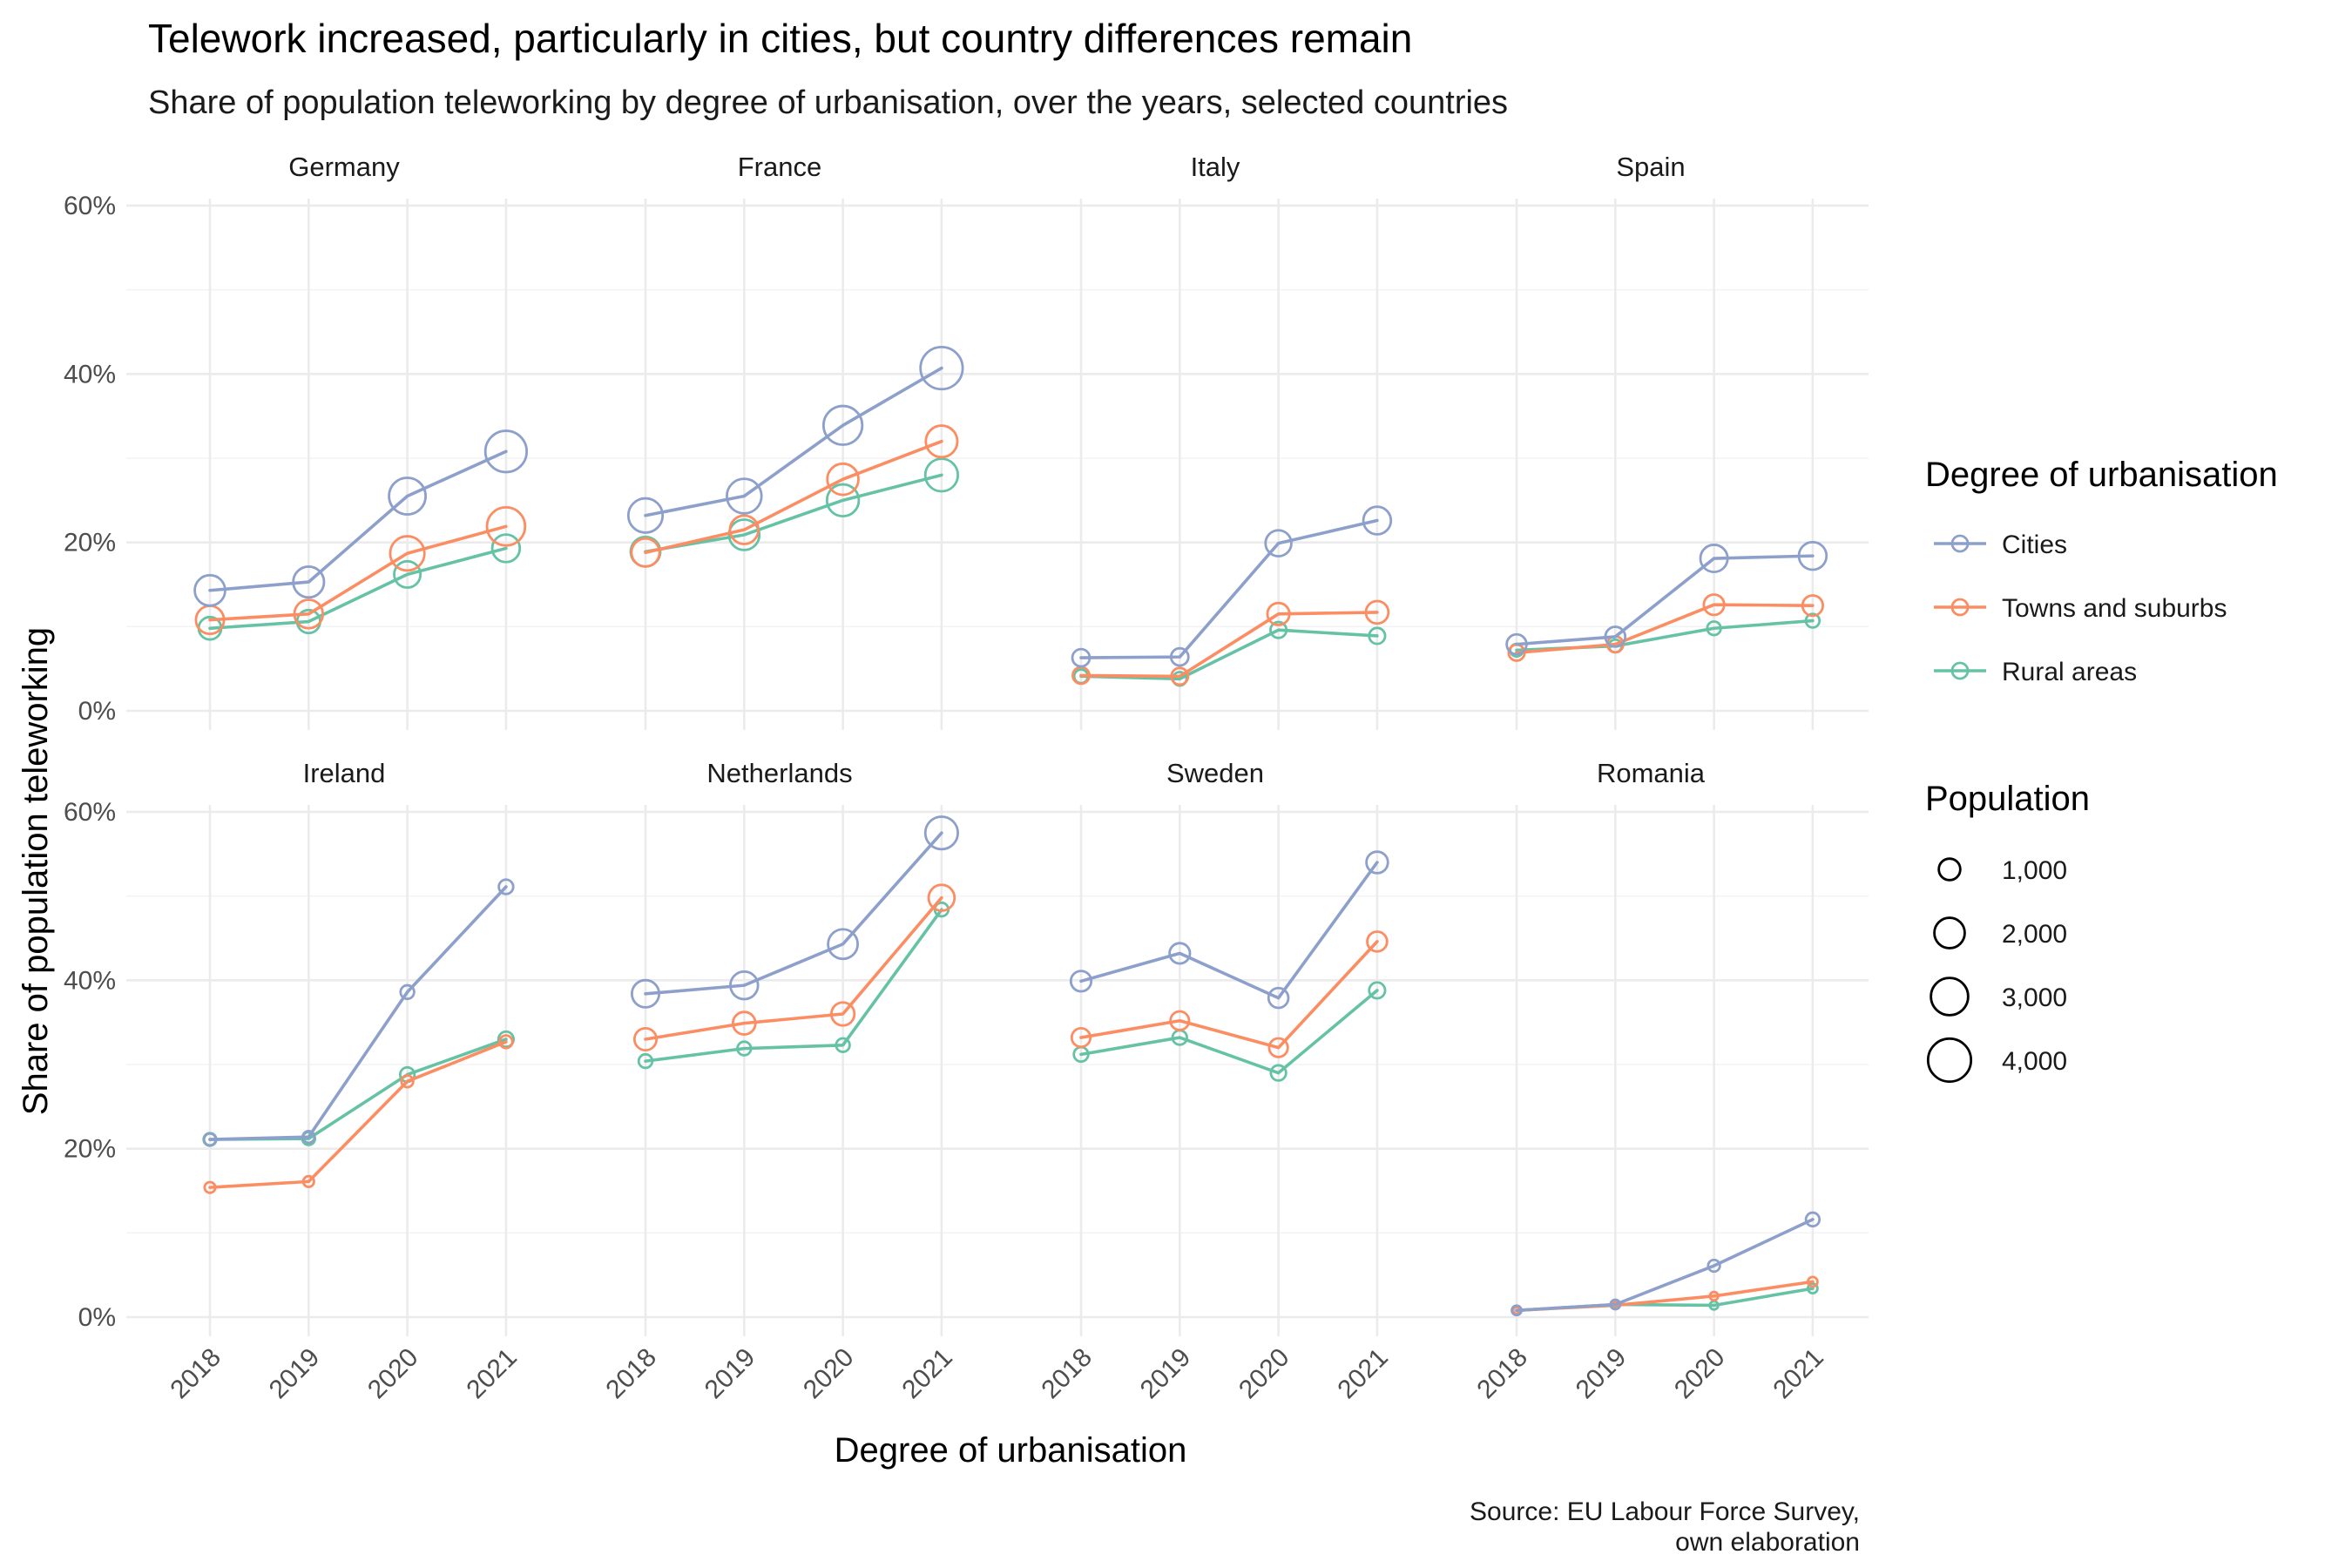 This screenshot has height=1568, width=2352. Describe the element at coordinates (1651, 1081) in the screenshot. I see `panel-romania: Romania 2018 2019 2020 2021` at that location.